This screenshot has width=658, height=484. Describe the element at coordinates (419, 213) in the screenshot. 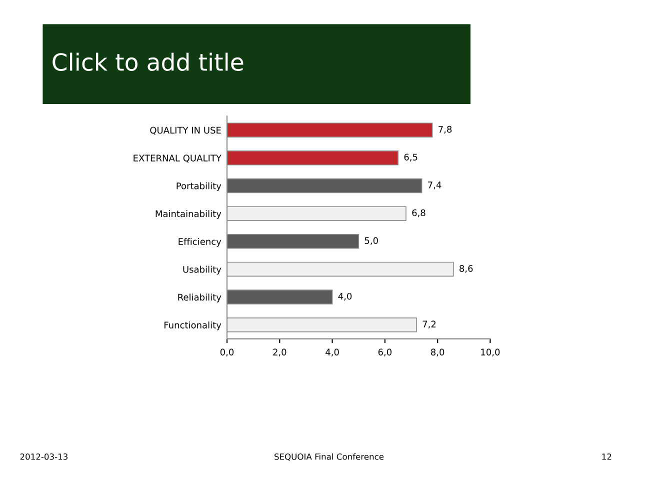

I see `data-label: 6,8` at that location.